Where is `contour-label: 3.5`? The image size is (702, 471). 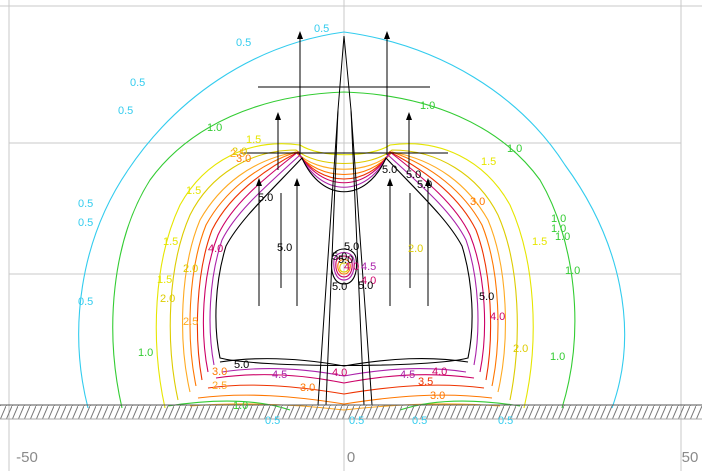
contour-label: 3.5 is located at coordinates (425, 382).